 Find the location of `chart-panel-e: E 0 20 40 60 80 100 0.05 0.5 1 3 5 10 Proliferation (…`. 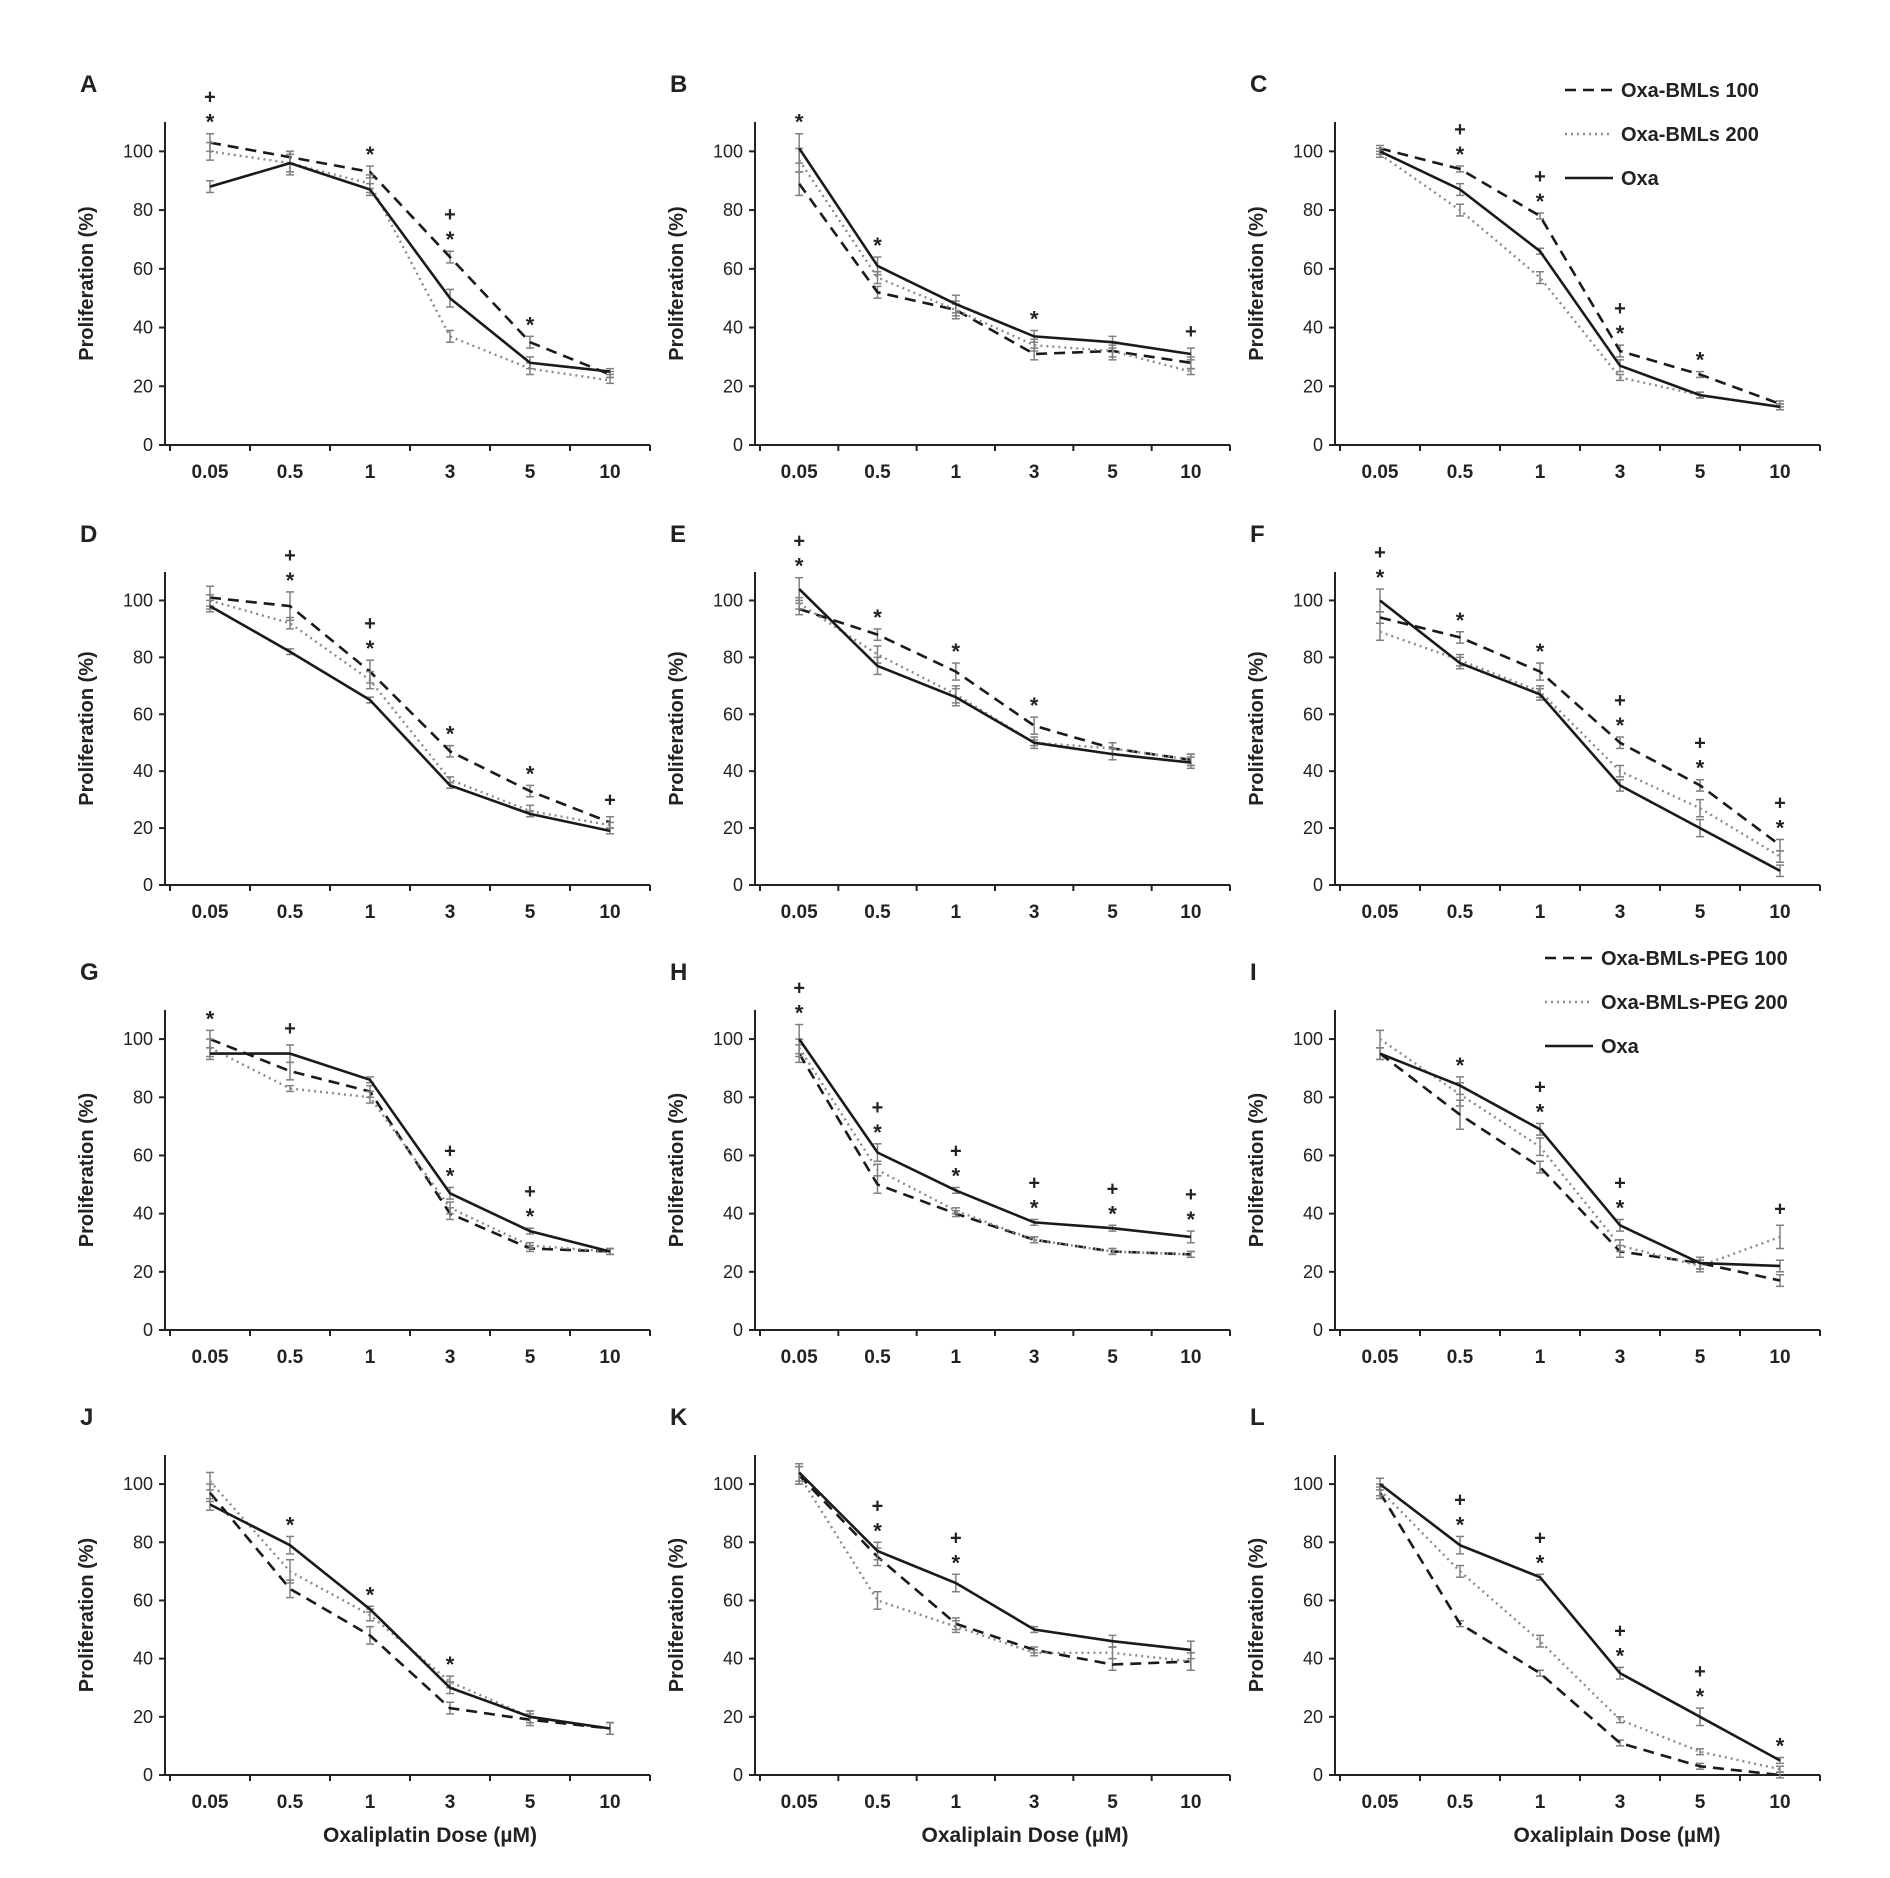

chart-panel-e: E 0 20 40 60 80 100 0.05 0.5 1 3 5 10 Proliferation (… is located at coordinates (948, 722).